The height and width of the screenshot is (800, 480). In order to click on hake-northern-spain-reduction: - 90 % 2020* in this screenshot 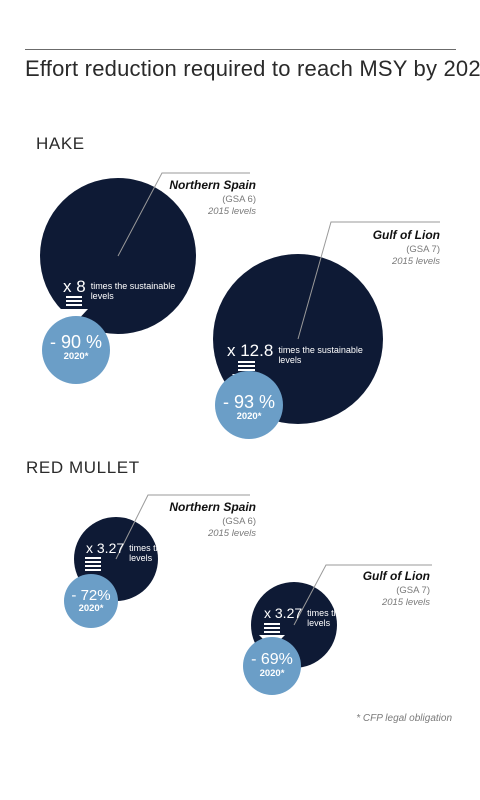, I will do `click(76, 347)`.